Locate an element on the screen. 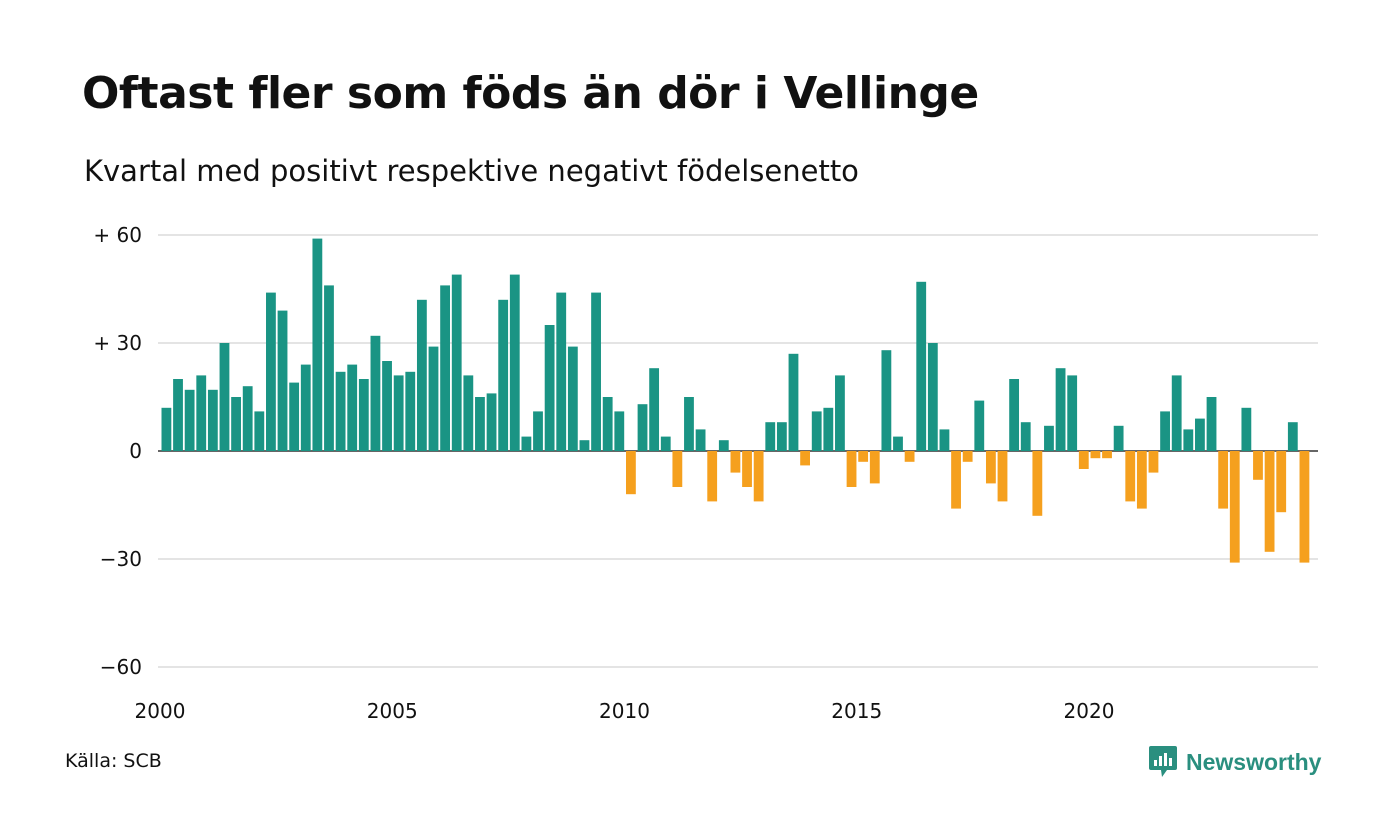 The height and width of the screenshot is (840, 1400). x-tick-label: 2020 is located at coordinates (1089, 711).